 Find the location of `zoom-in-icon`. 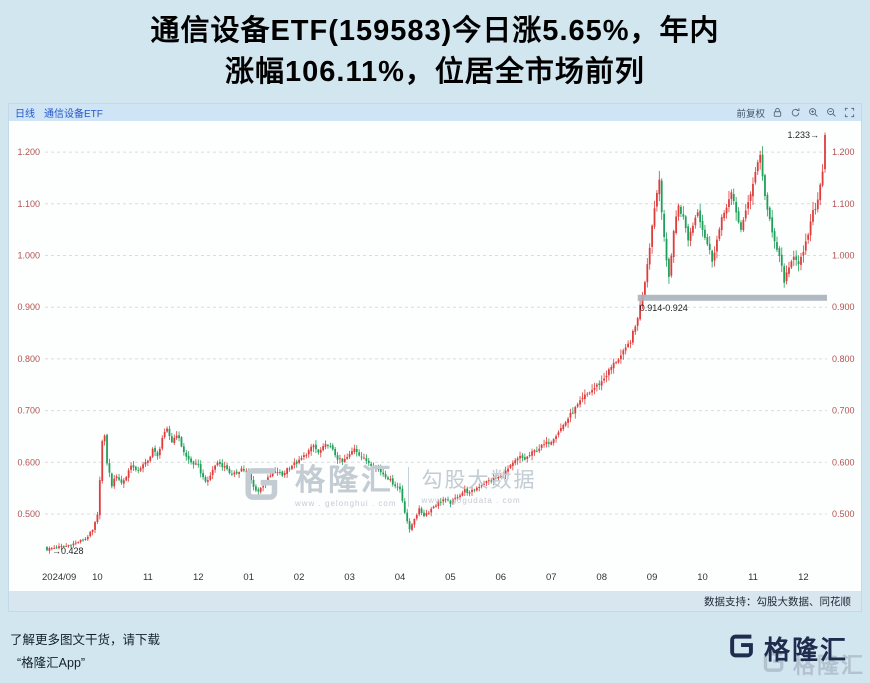

zoom-in-icon is located at coordinates (813, 112).